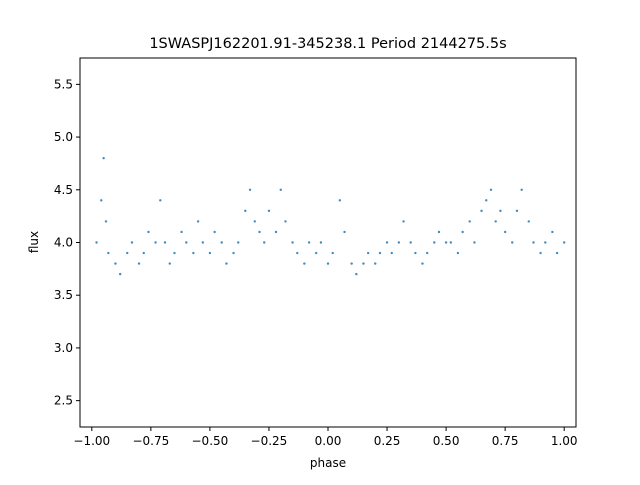 The height and width of the screenshot is (485, 640). Describe the element at coordinates (387, 441) in the screenshot. I see `x-tick-label: 0.25` at that location.